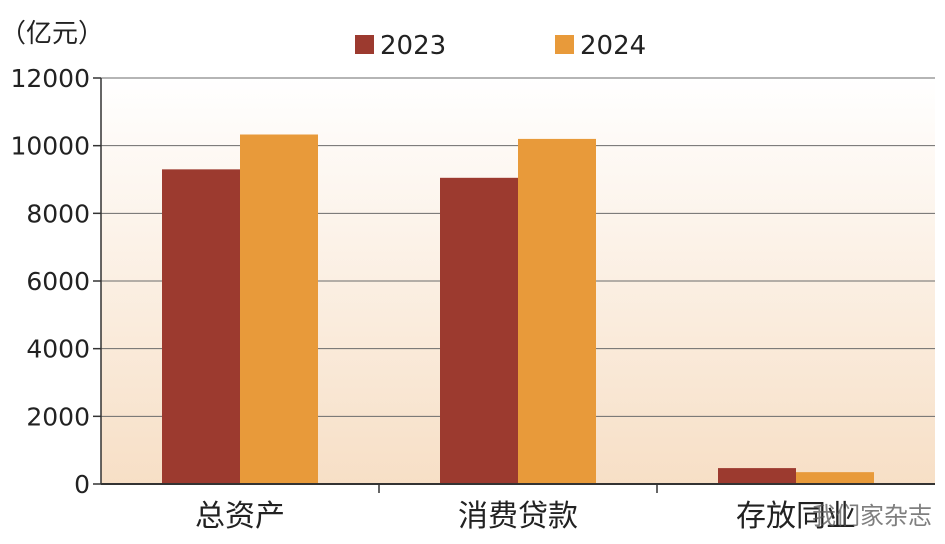  What do you see at coordinates (613, 46) in the screenshot?
I see `legend-label-2024: 2024` at bounding box center [613, 46].